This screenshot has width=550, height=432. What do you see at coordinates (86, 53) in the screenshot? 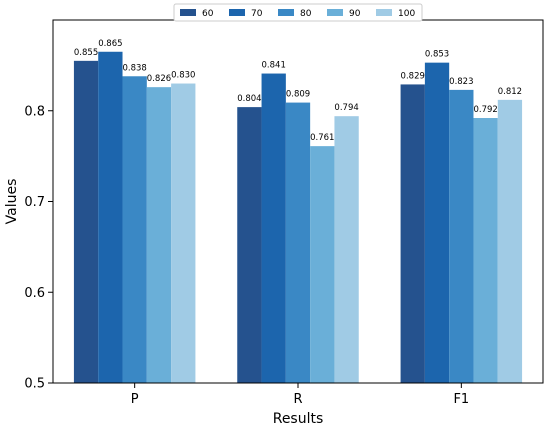
I see `data-label-P-60: 0.855` at bounding box center [86, 53].